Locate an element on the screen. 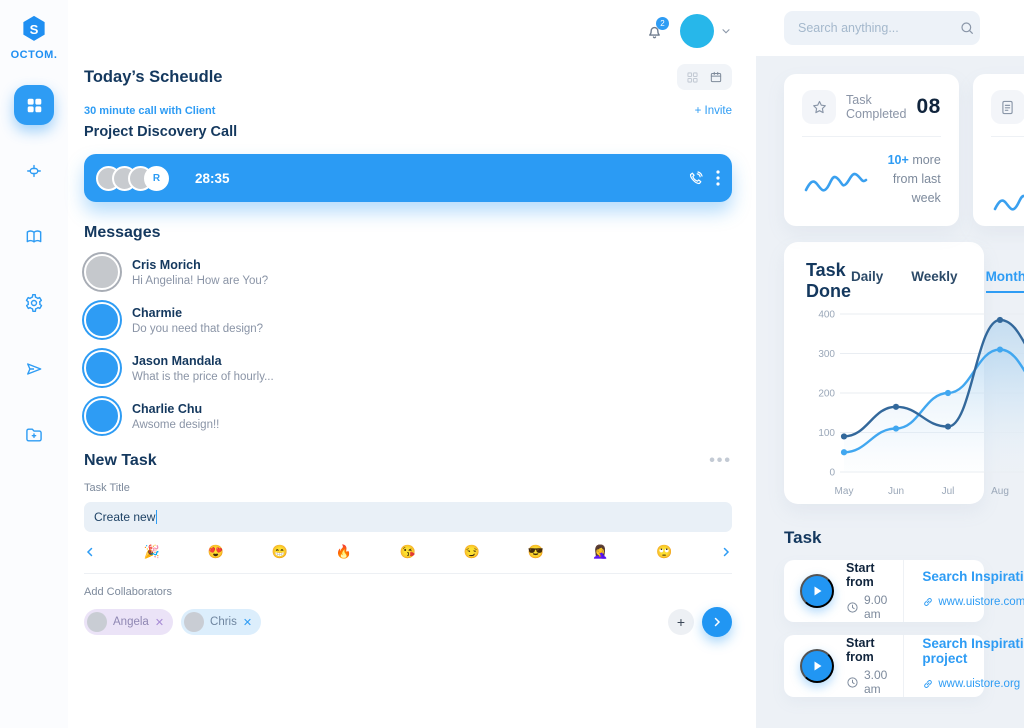  stat-label: Task Completed is located at coordinates (876, 107).